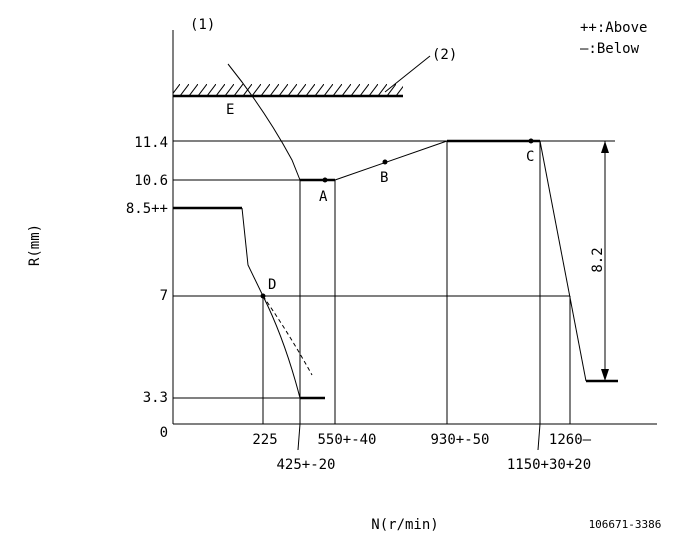 The image size is (685, 549). What do you see at coordinates (625, 524) in the screenshot?
I see `drawing-code: 106671-3386` at bounding box center [625, 524].